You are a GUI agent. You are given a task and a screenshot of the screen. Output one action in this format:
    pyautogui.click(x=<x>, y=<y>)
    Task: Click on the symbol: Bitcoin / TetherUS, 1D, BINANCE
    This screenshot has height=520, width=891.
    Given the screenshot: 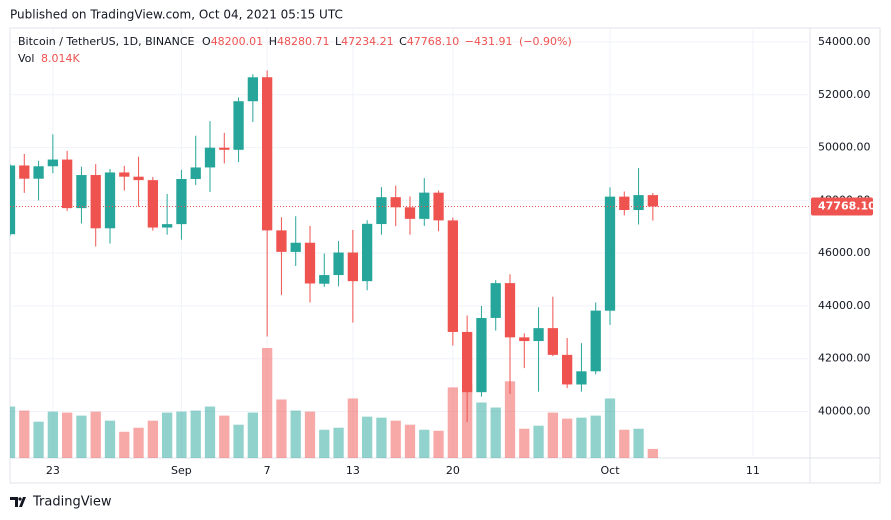 What is the action you would take?
    pyautogui.click(x=106, y=41)
    